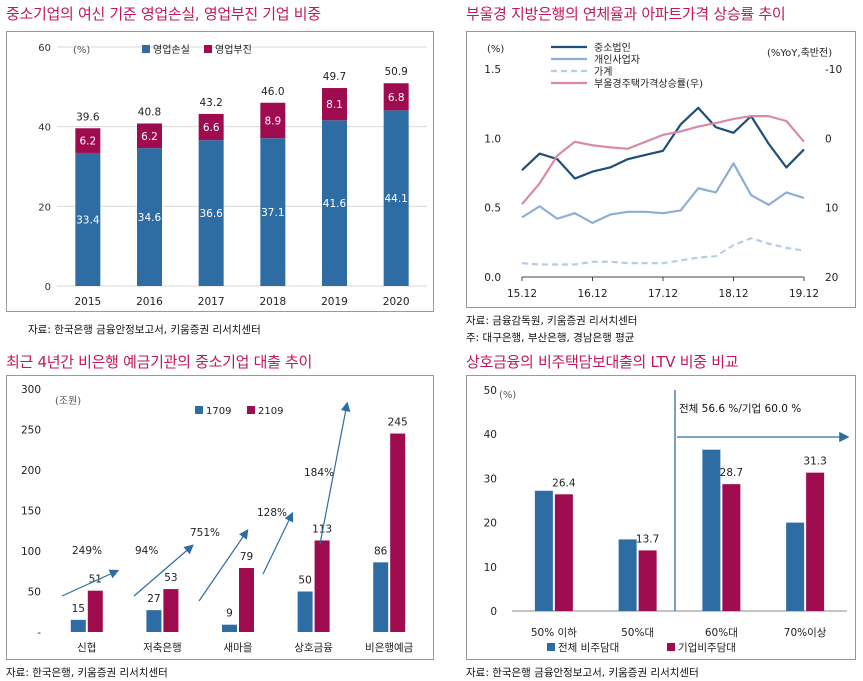 This screenshot has width=863, height=681. Describe the element at coordinates (795, 566) in the screenshot. I see `bar-70%이상-total` at that location.